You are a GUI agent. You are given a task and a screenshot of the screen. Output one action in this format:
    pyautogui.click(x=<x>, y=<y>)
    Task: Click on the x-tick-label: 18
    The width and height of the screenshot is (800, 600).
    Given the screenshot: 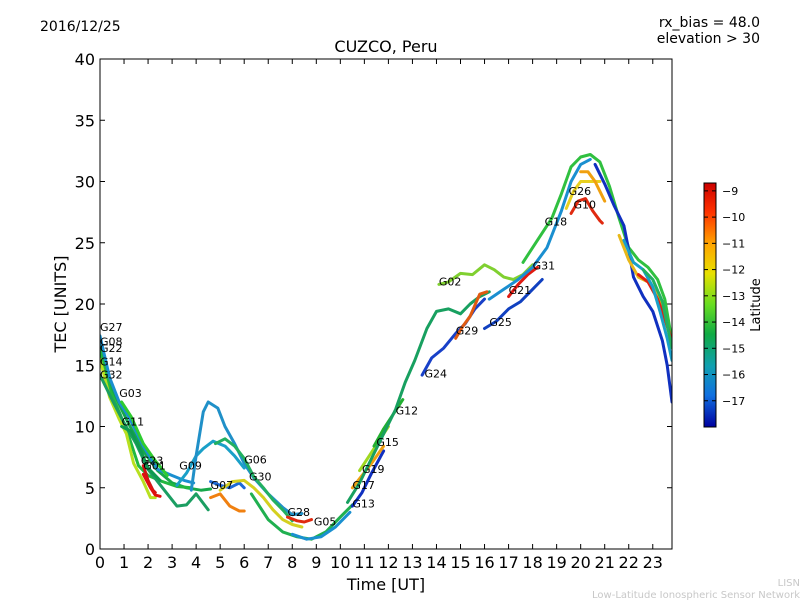 What is the action you would take?
    pyautogui.click(x=532, y=562)
    